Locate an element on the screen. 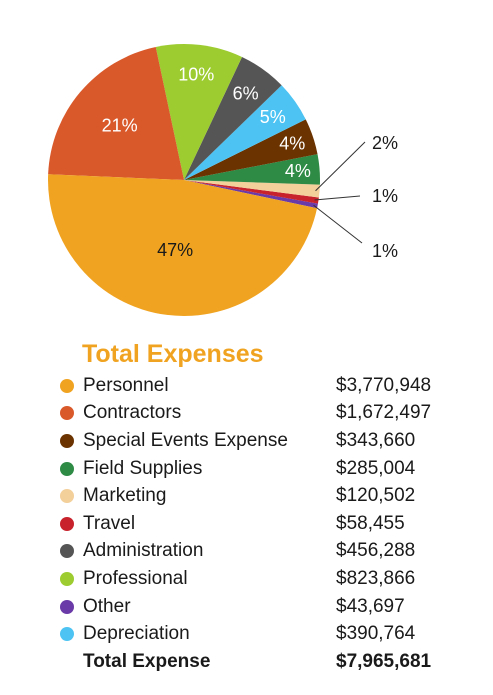 The image size is (493, 695). legend-label: Marketing is located at coordinates (125, 496).